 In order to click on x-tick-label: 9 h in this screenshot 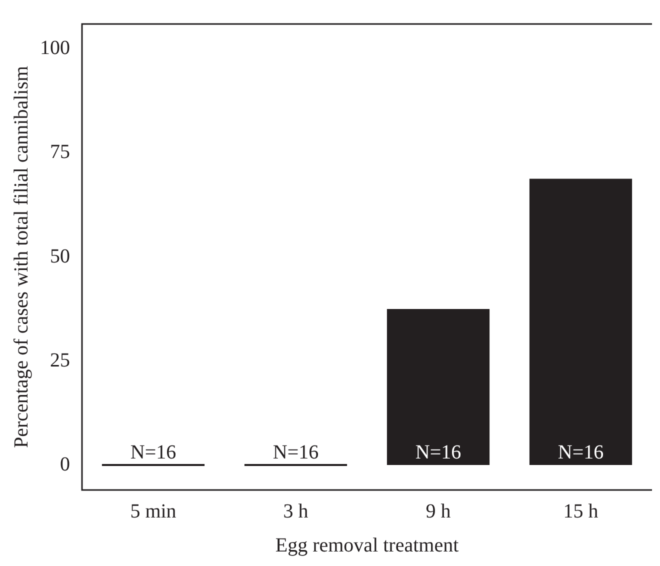, I will do `click(438, 511)`.